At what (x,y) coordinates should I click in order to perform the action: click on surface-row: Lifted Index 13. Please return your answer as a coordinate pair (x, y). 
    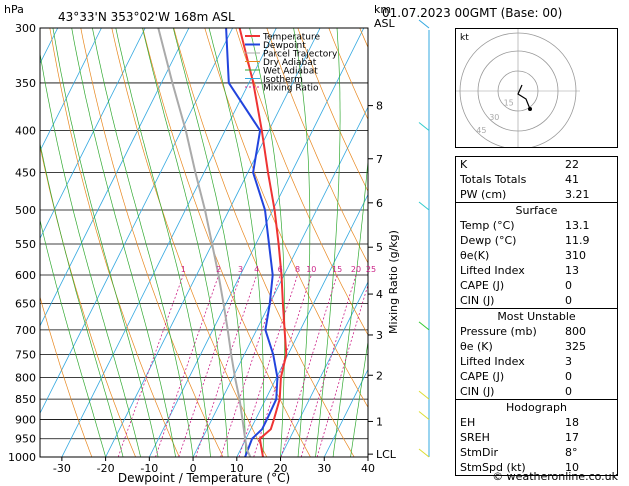
    Looking at the image, I should click on (536, 270).